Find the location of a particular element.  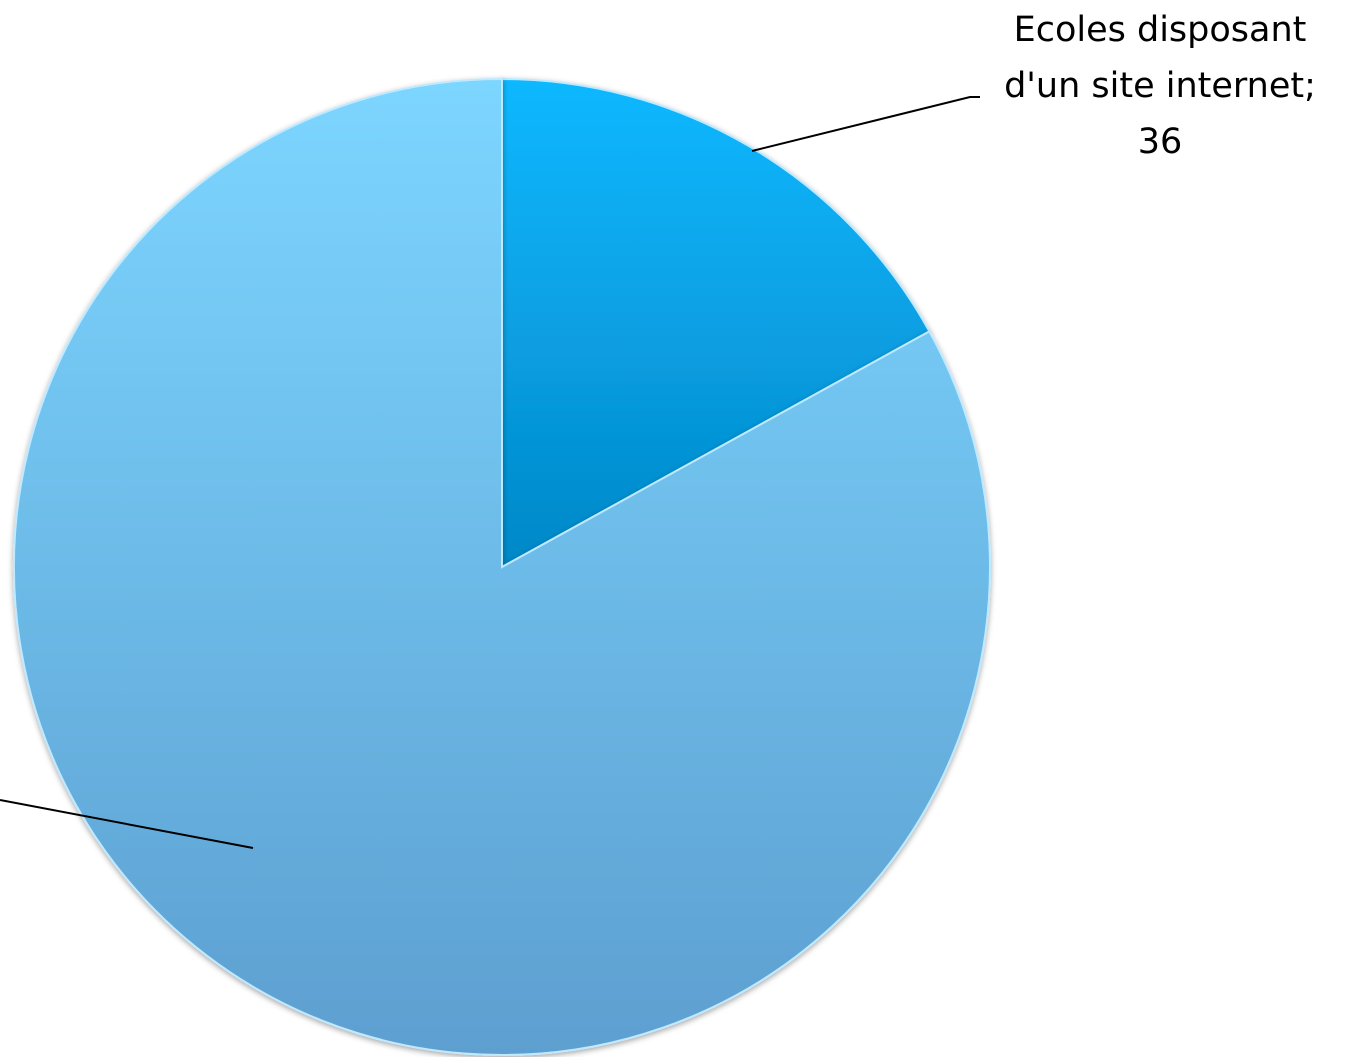

data-label-0-line-1: d'un site internet; is located at coordinates (1160, 86).